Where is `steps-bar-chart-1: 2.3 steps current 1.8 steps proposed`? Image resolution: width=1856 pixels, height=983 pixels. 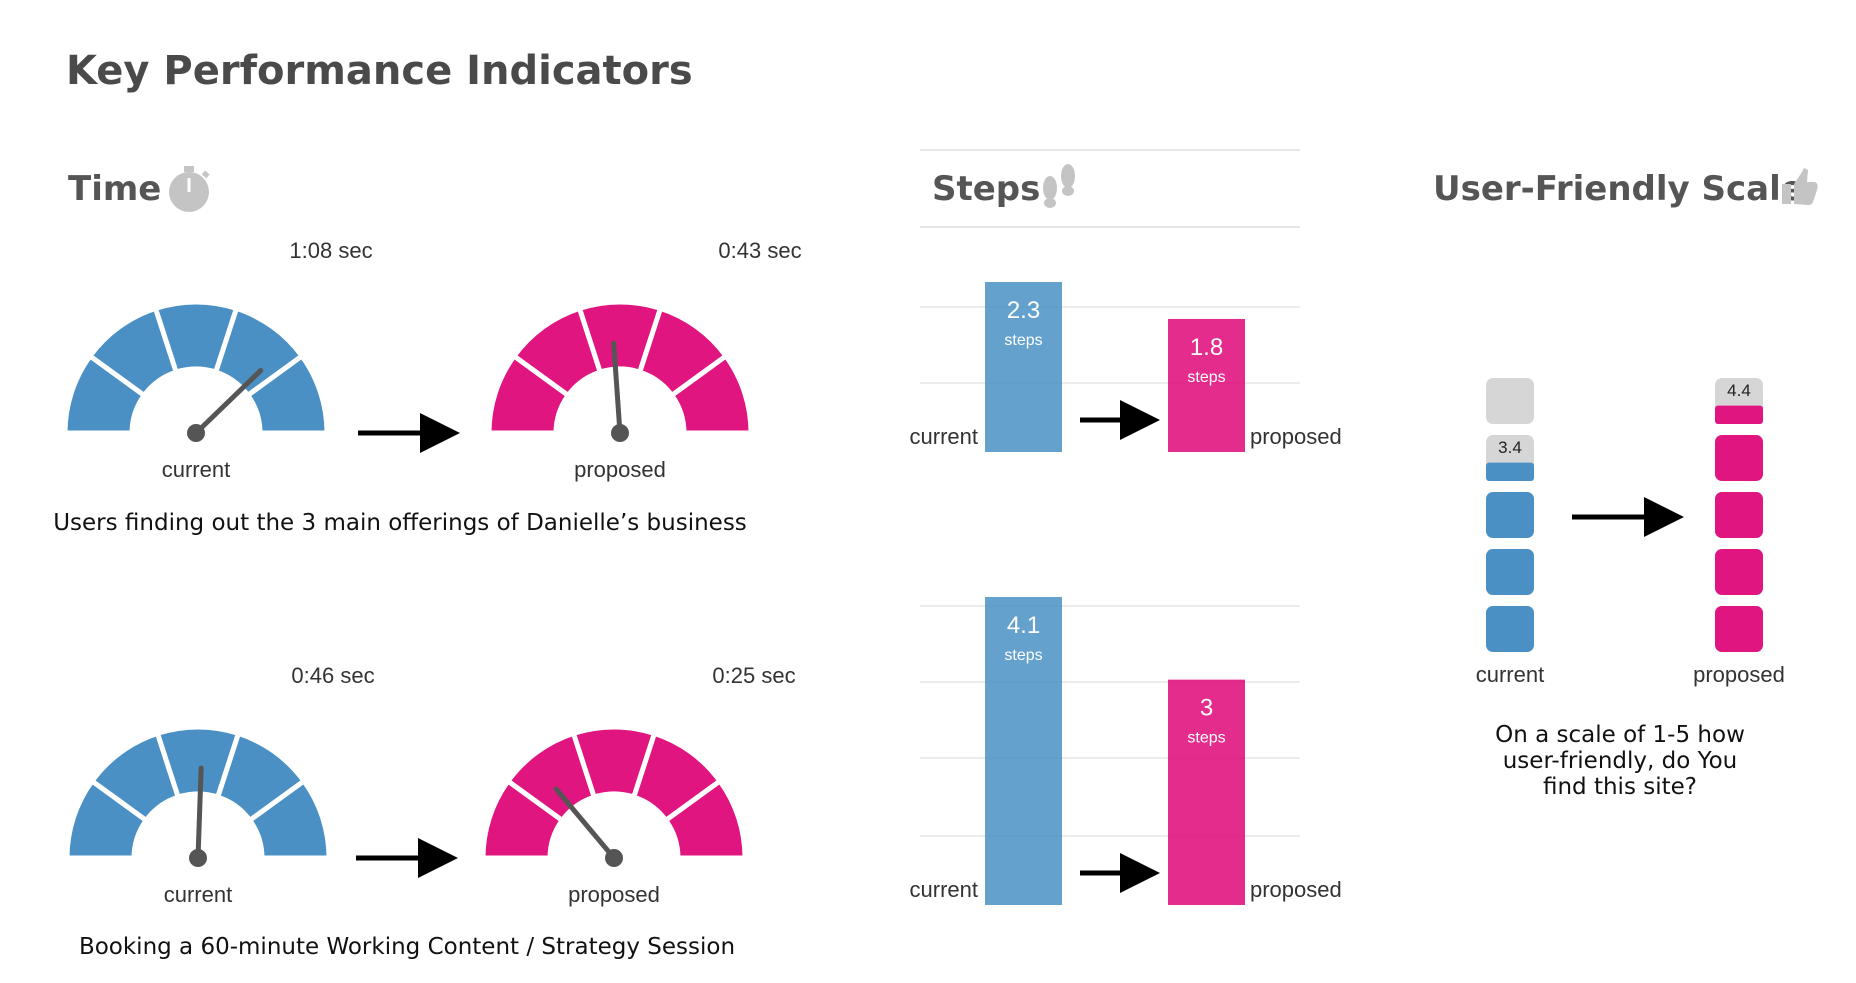
steps-bar-chart-1: 2.3 steps current 1.8 steps proposed is located at coordinates (1126, 367).